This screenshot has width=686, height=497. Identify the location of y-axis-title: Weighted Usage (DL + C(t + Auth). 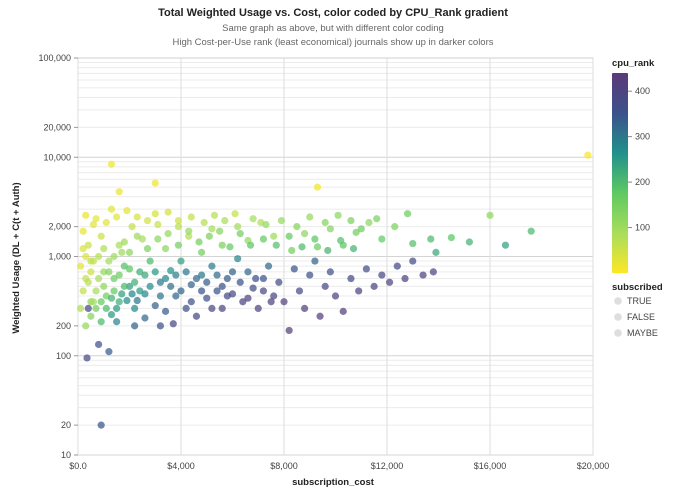
(16, 257).